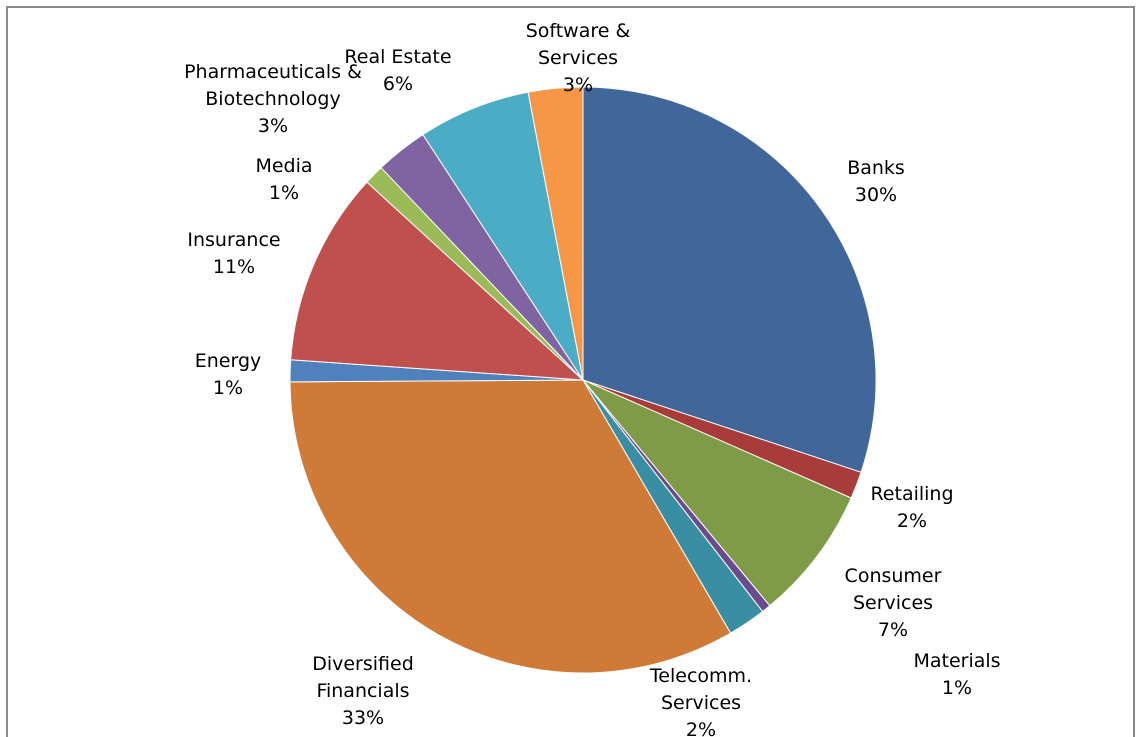 Image resolution: width=1142 pixels, height=737 pixels. I want to click on slice-name-line: Retailing, so click(911, 494).